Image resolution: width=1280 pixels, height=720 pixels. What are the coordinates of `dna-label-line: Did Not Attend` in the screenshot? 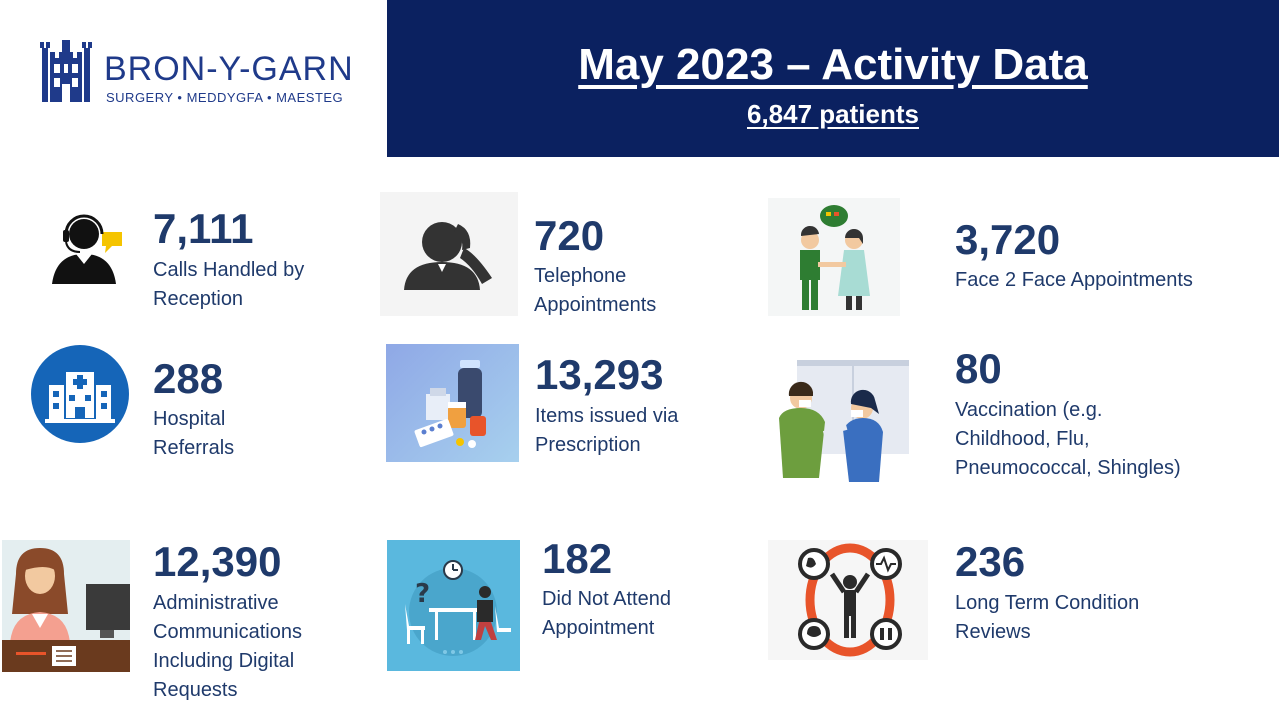 It's located at (606, 599).